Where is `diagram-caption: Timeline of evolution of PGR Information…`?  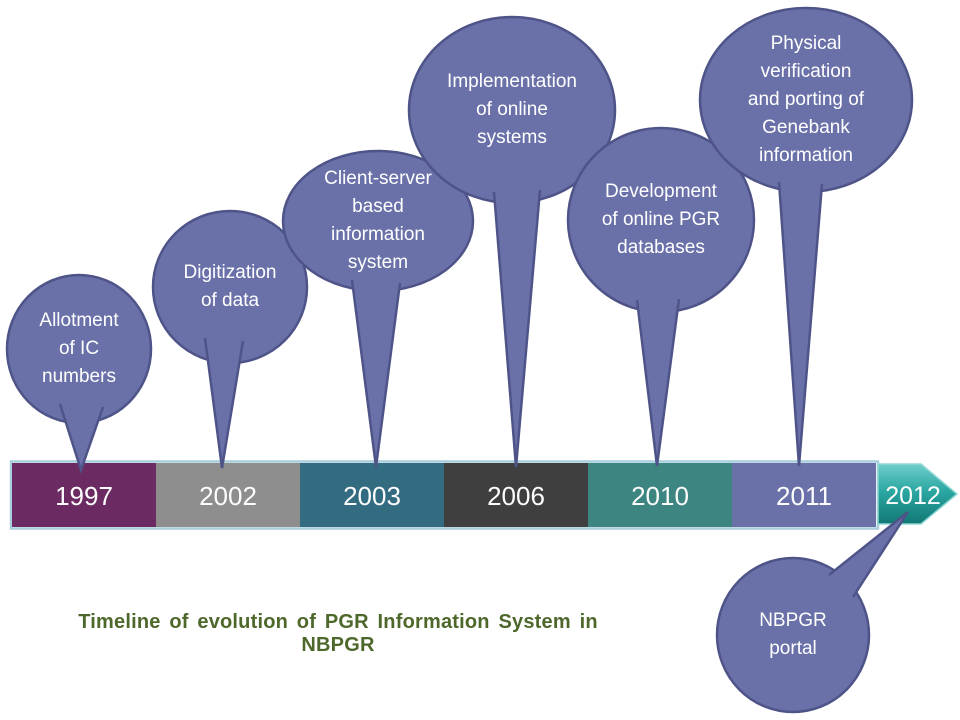
diagram-caption: Timeline of evolution of PGR Information… is located at coordinates (338, 633).